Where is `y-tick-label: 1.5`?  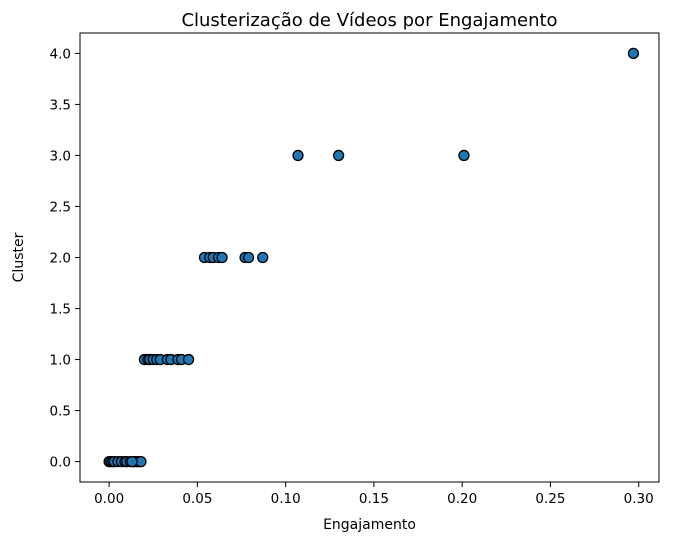 y-tick-label: 1.5 is located at coordinates (60, 310).